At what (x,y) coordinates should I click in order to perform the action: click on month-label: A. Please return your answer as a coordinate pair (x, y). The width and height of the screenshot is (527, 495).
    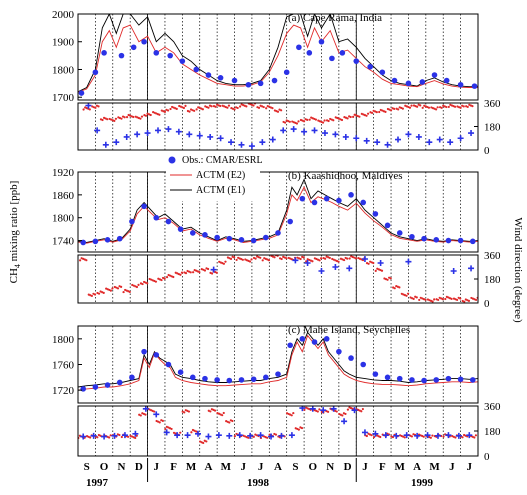
    Looking at the image, I should click on (208, 467).